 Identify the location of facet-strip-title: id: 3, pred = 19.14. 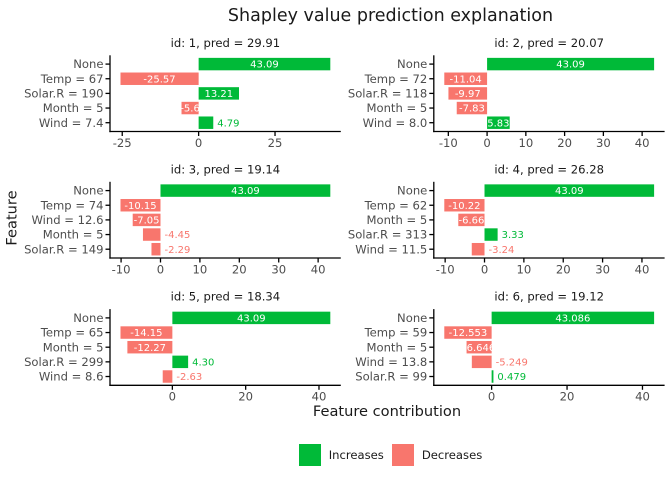
(226, 169).